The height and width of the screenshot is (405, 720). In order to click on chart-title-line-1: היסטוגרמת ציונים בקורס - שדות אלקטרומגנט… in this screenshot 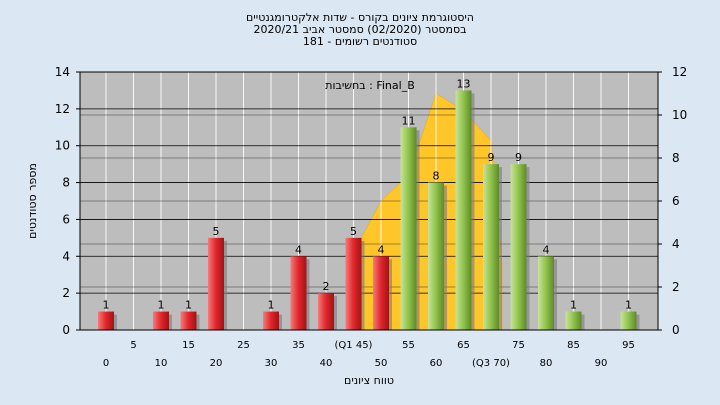, I will do `click(360, 17)`.